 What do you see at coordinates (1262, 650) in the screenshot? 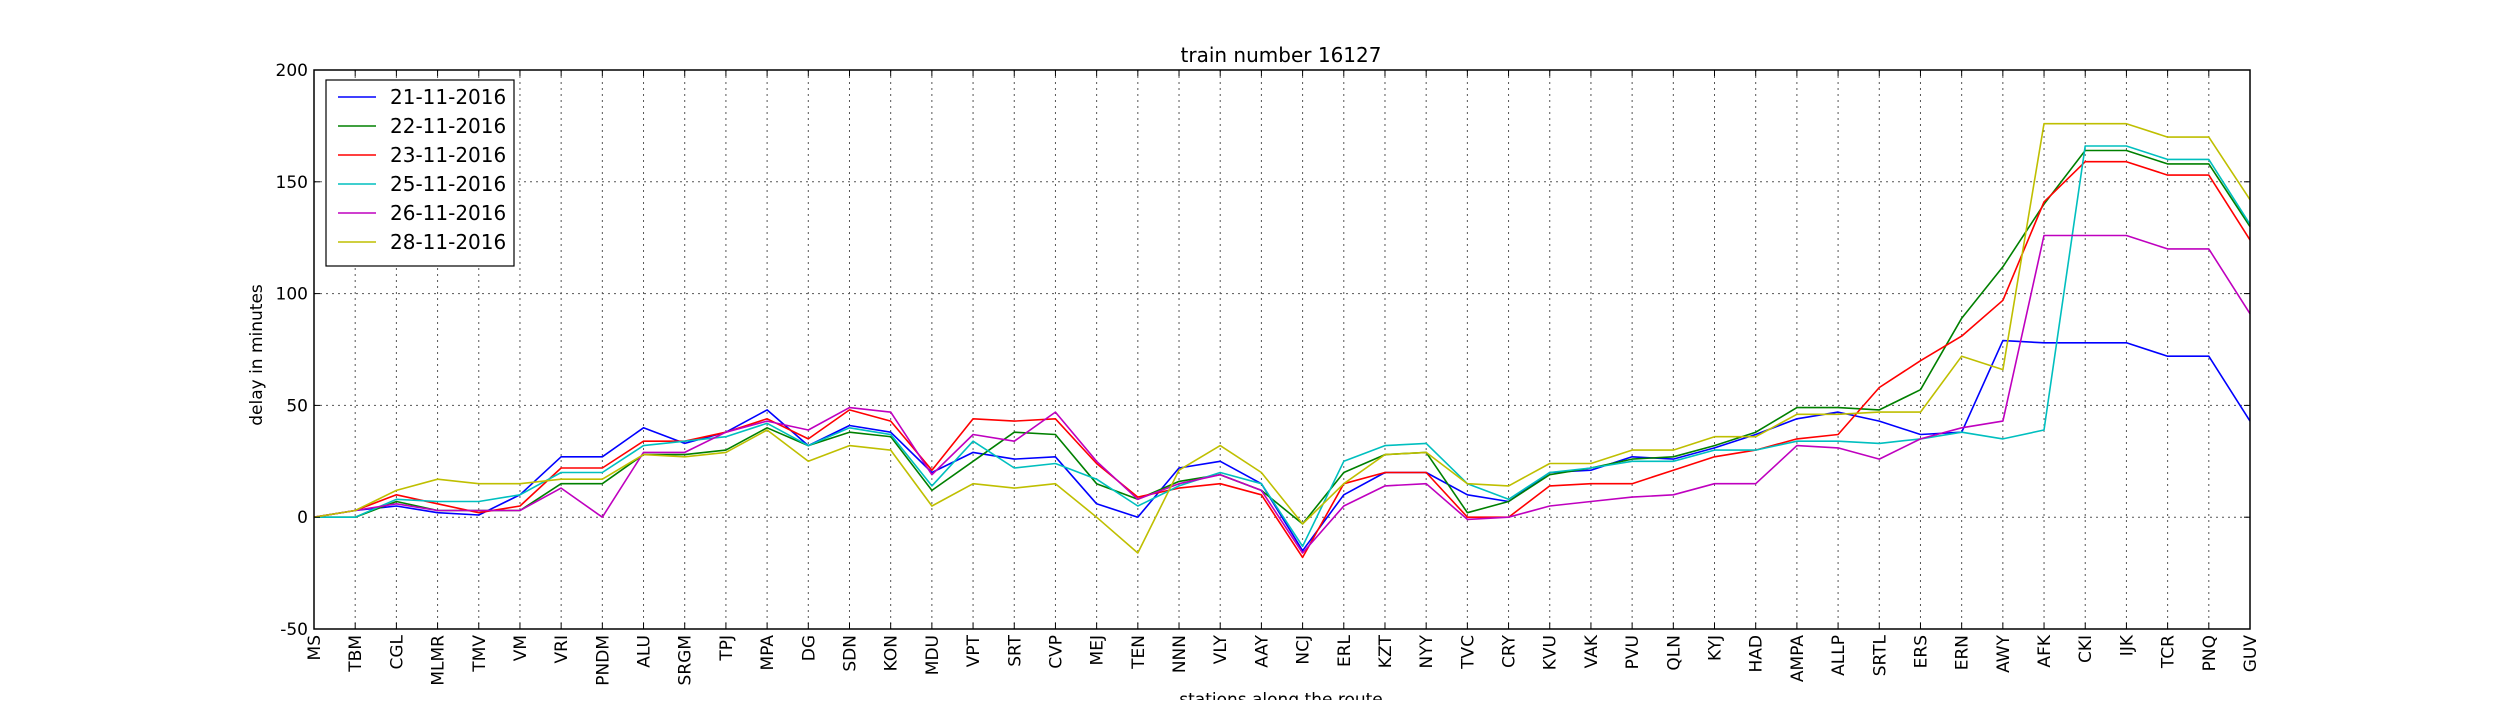
I see `x-tick-label: AAY` at bounding box center [1262, 650].